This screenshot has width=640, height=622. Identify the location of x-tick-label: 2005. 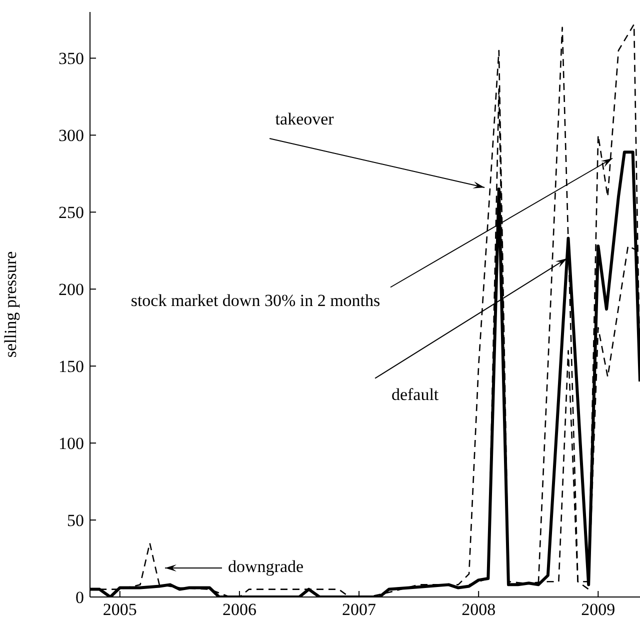
(119, 610).